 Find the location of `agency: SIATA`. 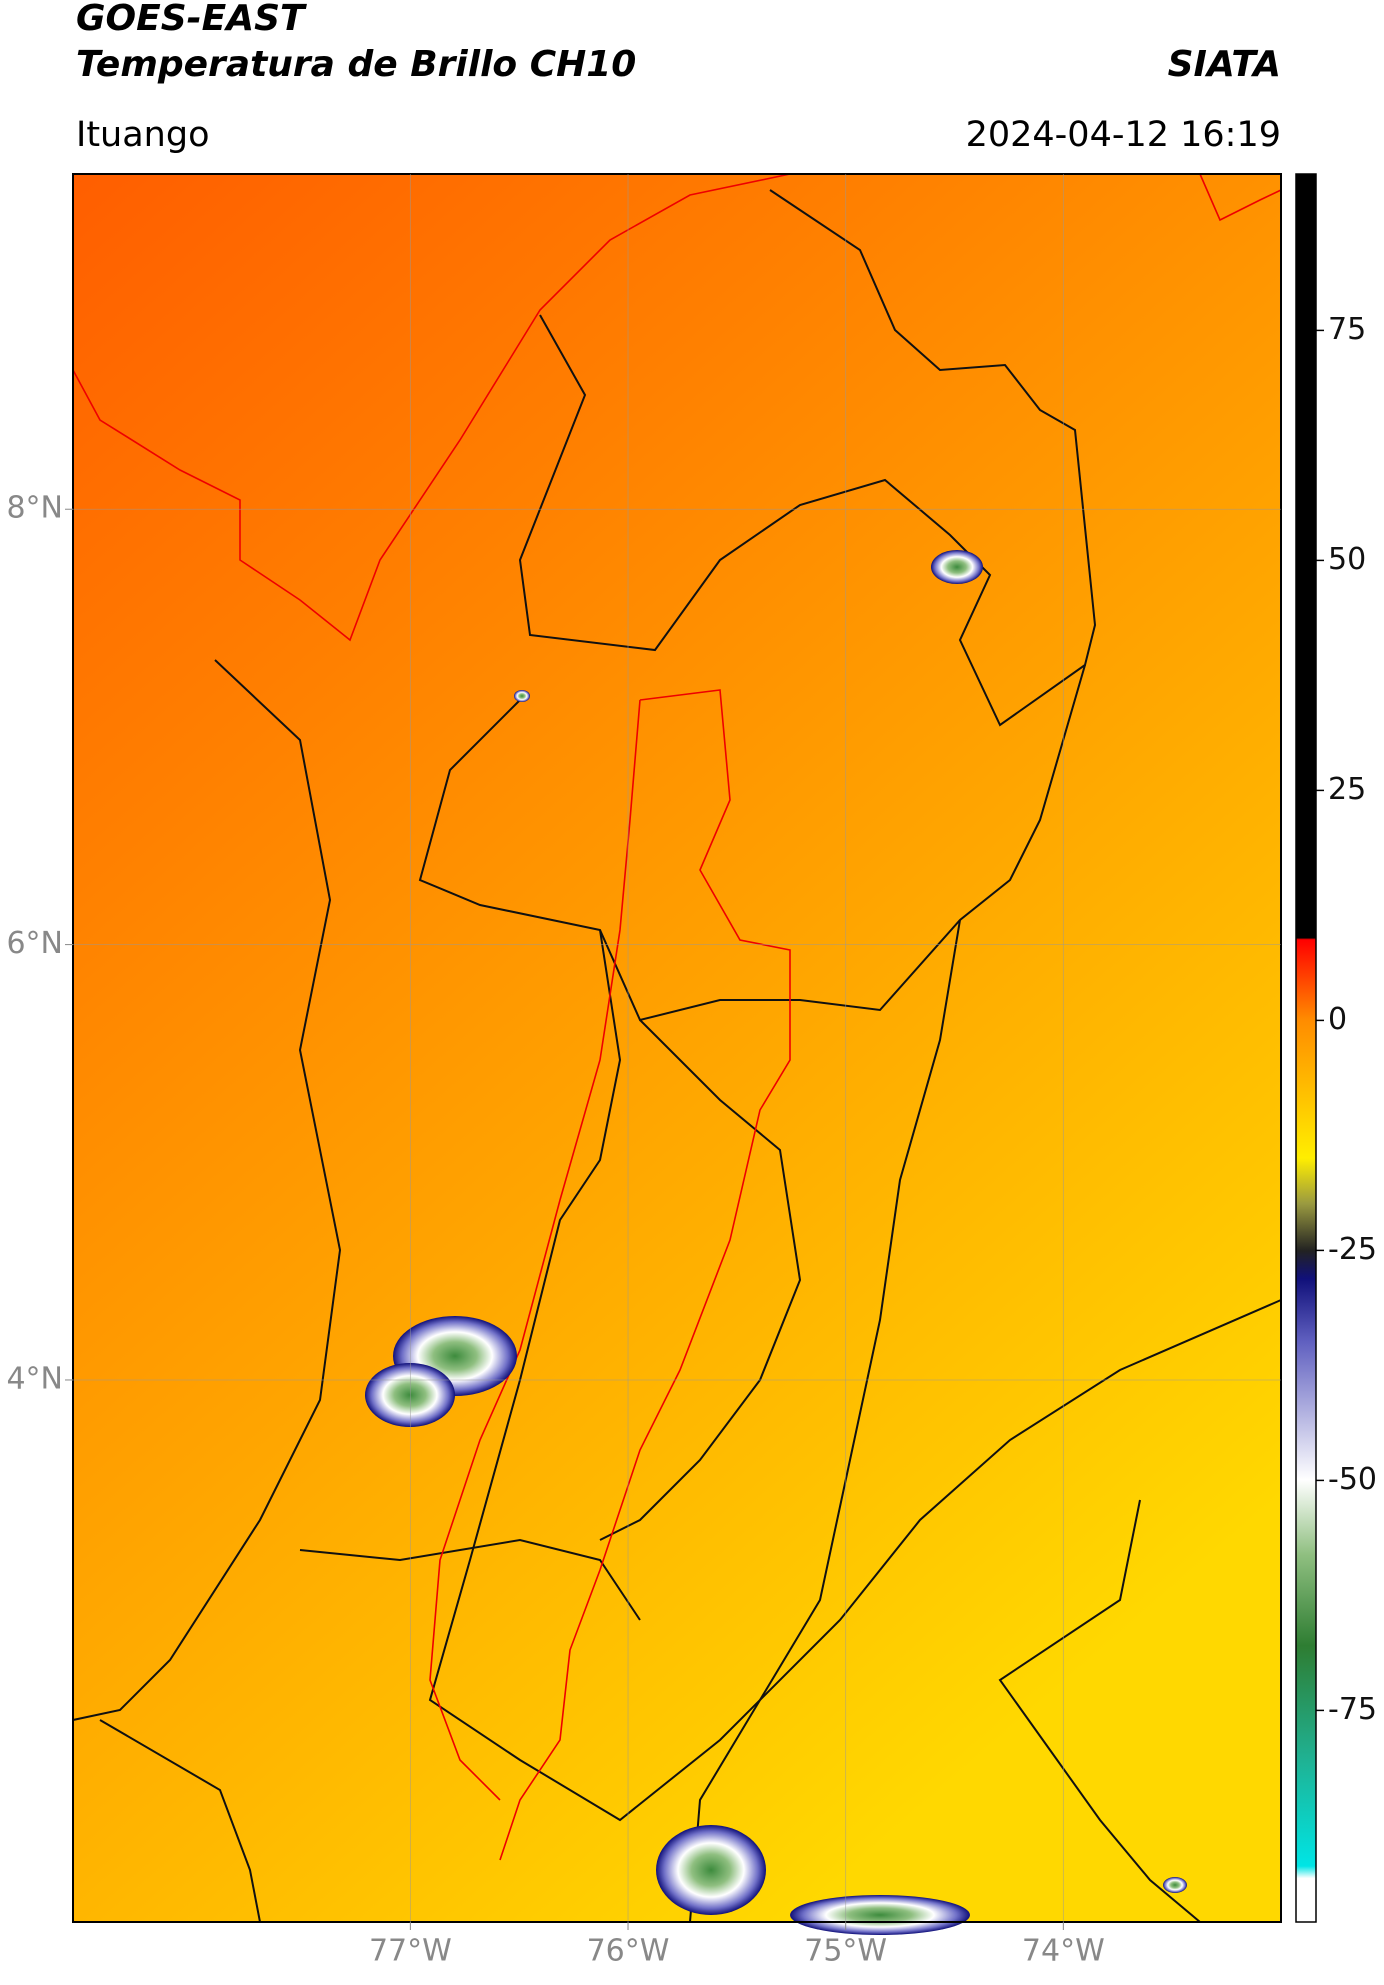

agency: SIATA is located at coordinates (1224, 64).